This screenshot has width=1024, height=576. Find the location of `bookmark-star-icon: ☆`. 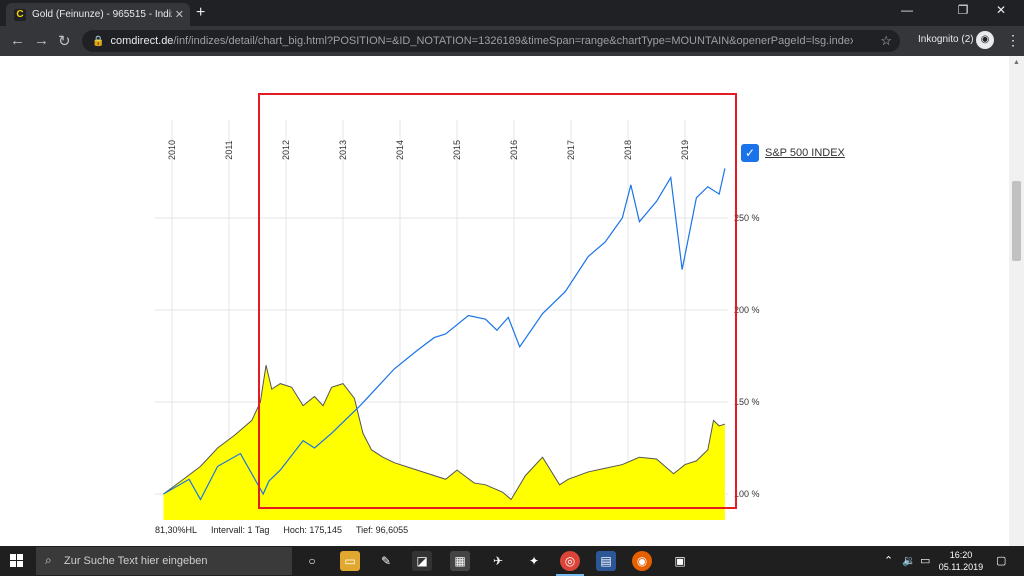

bookmark-star-icon: ☆ is located at coordinates (886, 40).